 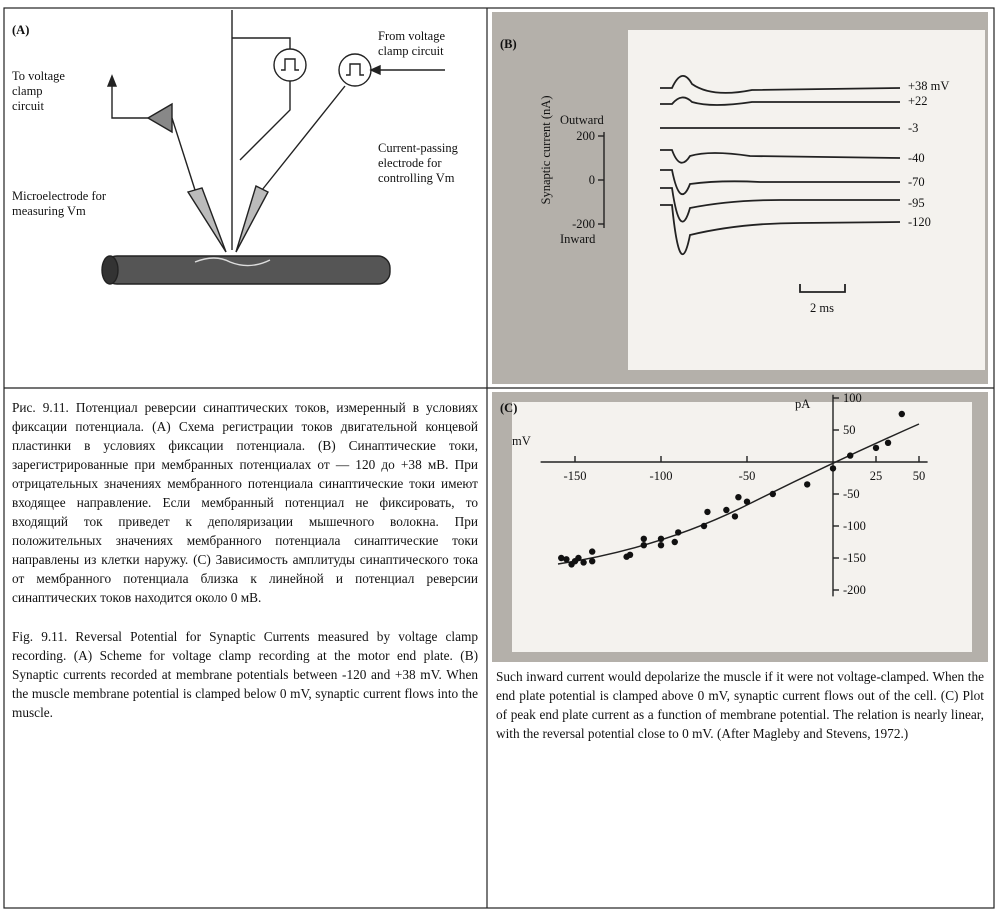 What do you see at coordinates (252, 219) in the screenshot?
I see `current-electrode` at bounding box center [252, 219].